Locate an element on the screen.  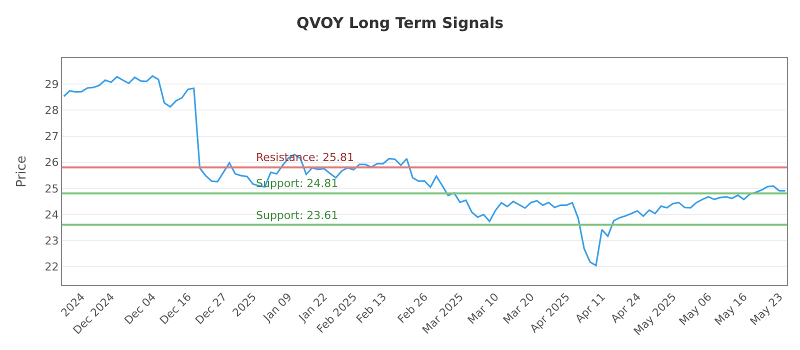
y-tick-label: 22 is located at coordinates (51, 267).